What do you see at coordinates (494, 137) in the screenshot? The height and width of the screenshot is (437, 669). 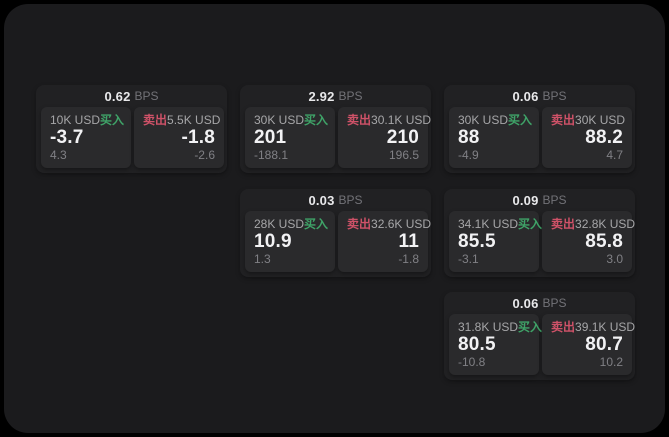 I see `buy-tile: 30K USD 买入 88 -4.9` at bounding box center [494, 137].